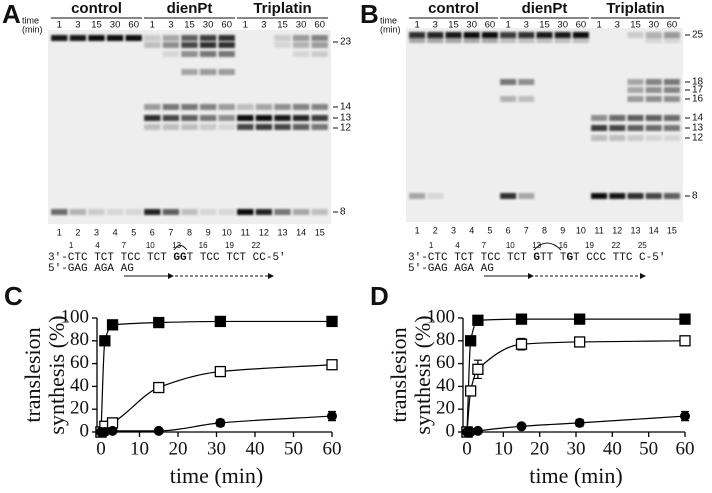 The width and height of the screenshot is (712, 493). Describe the element at coordinates (526, 230) in the screenshot. I see `lane-number: 7` at that location.